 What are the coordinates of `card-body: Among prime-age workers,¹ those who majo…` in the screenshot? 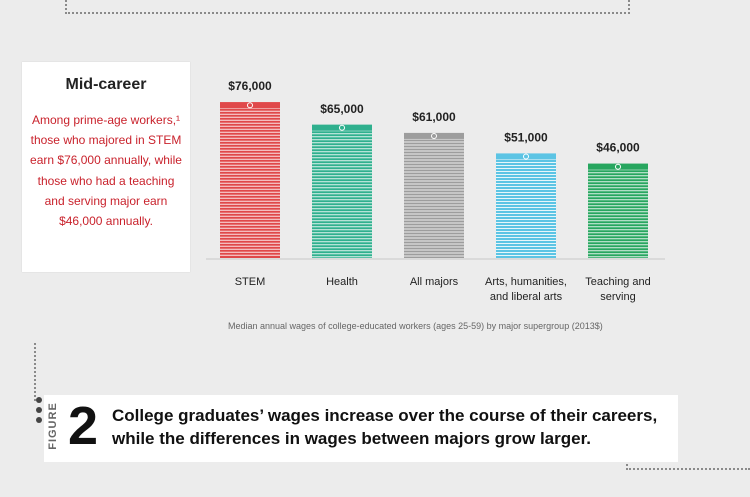 It's located at (106, 171).